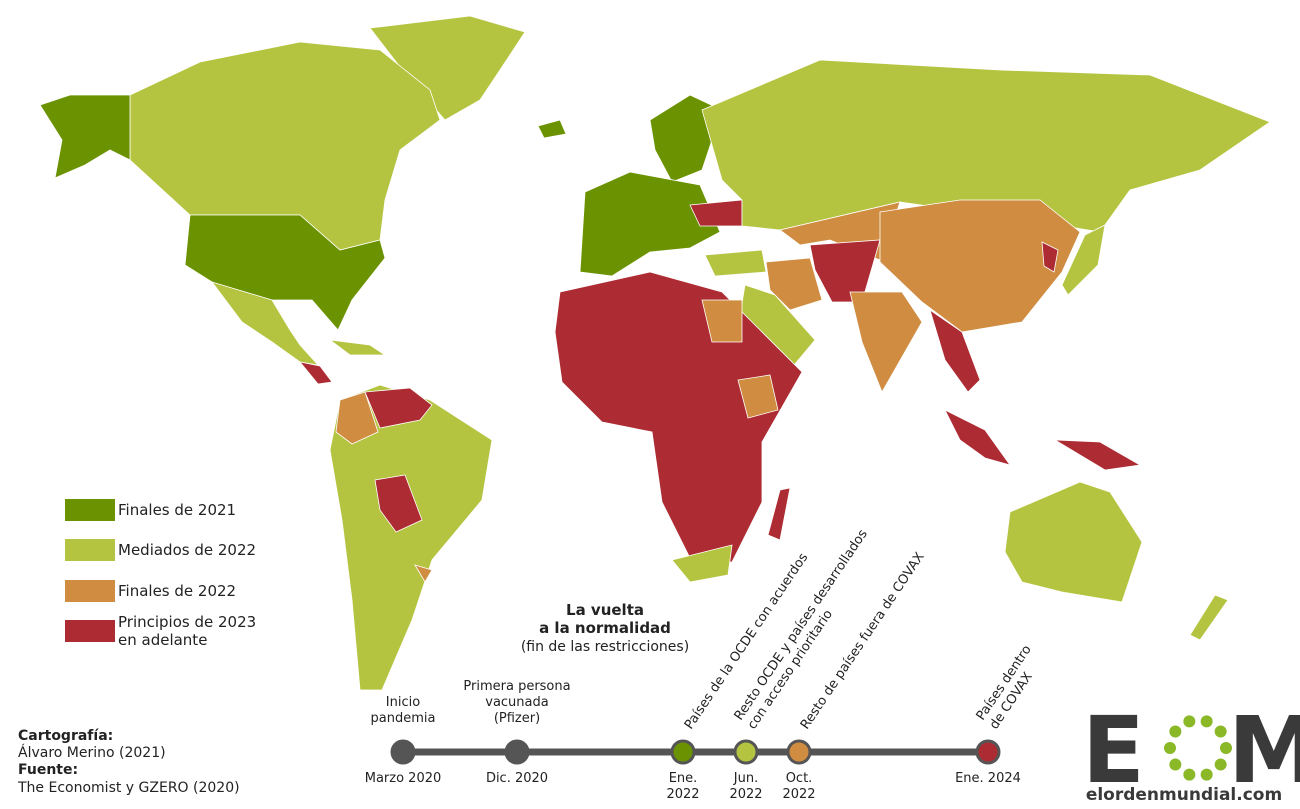  I want to click on timeline-date: Ene. 2022, so click(682, 786).